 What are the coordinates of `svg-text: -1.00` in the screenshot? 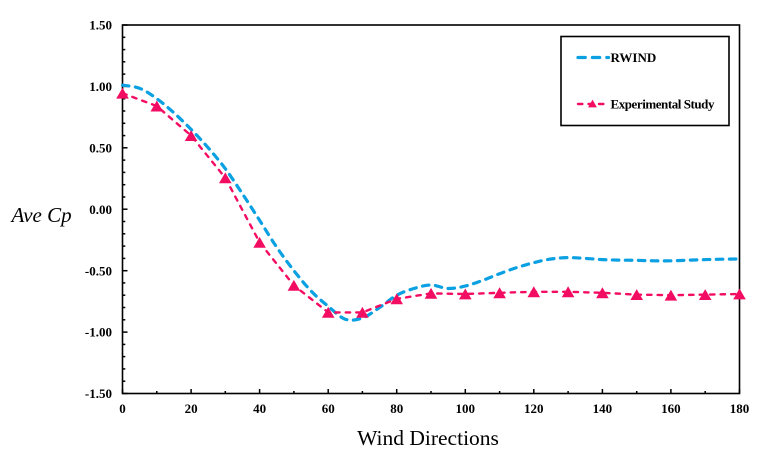 It's located at (98, 332).